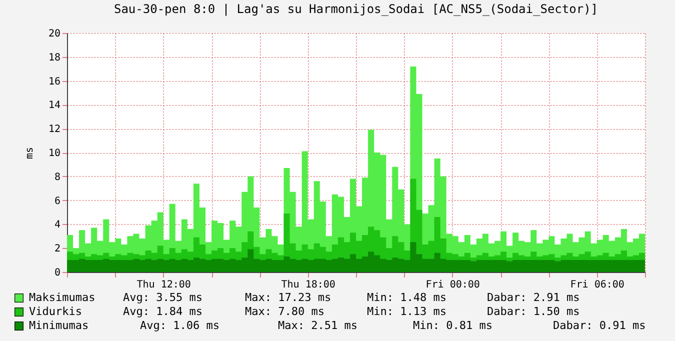  What do you see at coordinates (57, 225) in the screenshot?
I see `y-tick-label: 4` at bounding box center [57, 225].